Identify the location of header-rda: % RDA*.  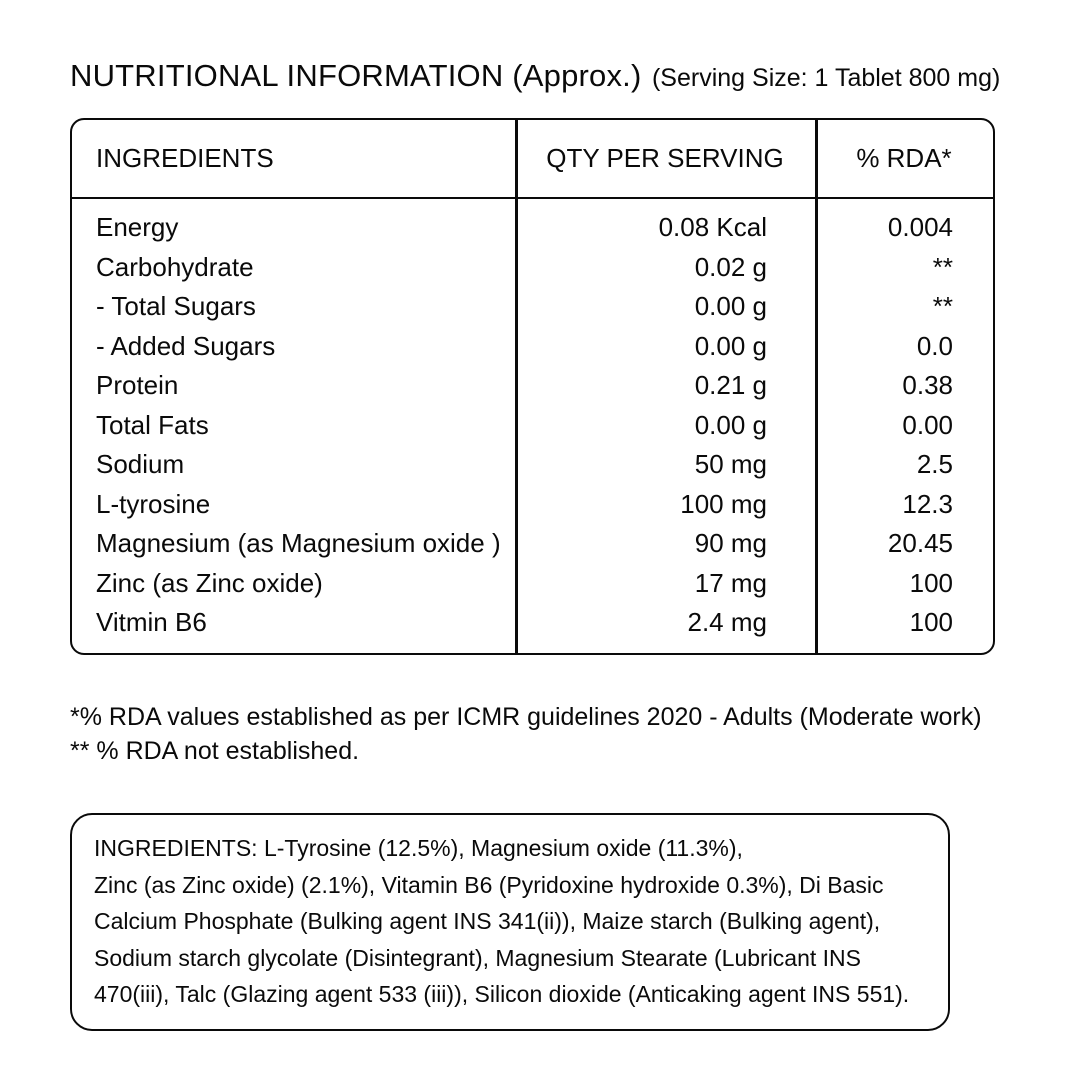
(904, 158).